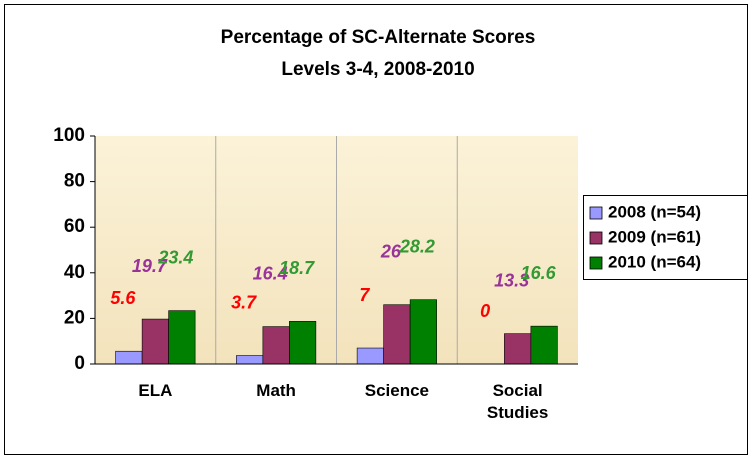  What do you see at coordinates (417, 246) in the screenshot?
I see `value-label: 28.2` at bounding box center [417, 246].